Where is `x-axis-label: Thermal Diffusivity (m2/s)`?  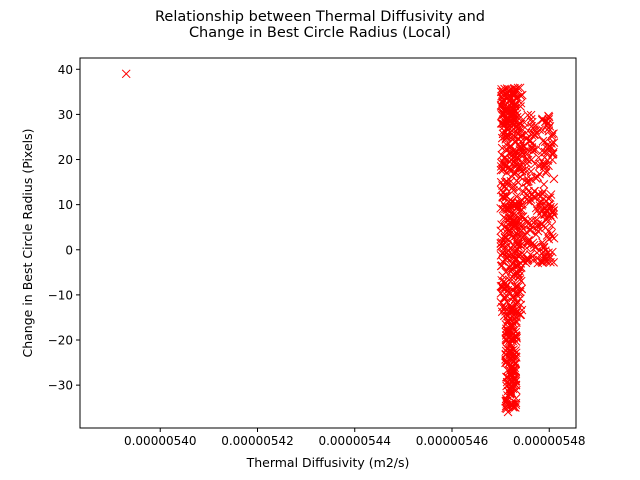
x-axis-label: Thermal Diffusivity (m2/s) is located at coordinates (328, 462).